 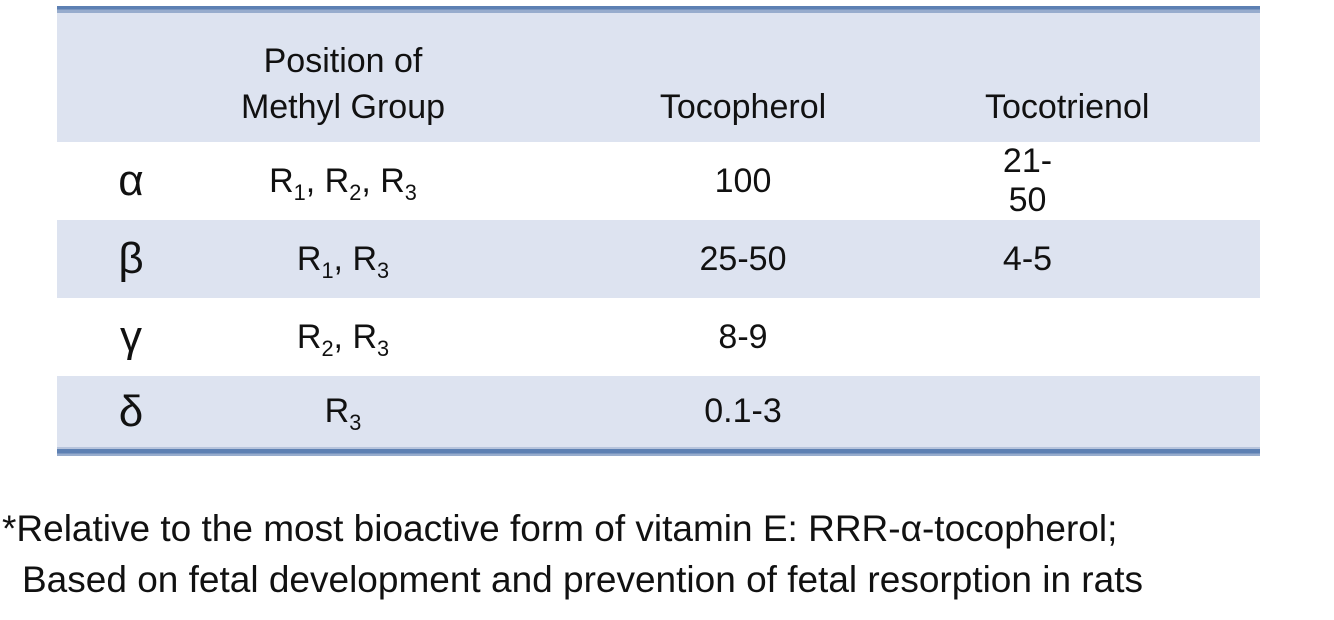 What do you see at coordinates (743, 180) in the screenshot?
I see `tocopherol-value-cell: 100` at bounding box center [743, 180].